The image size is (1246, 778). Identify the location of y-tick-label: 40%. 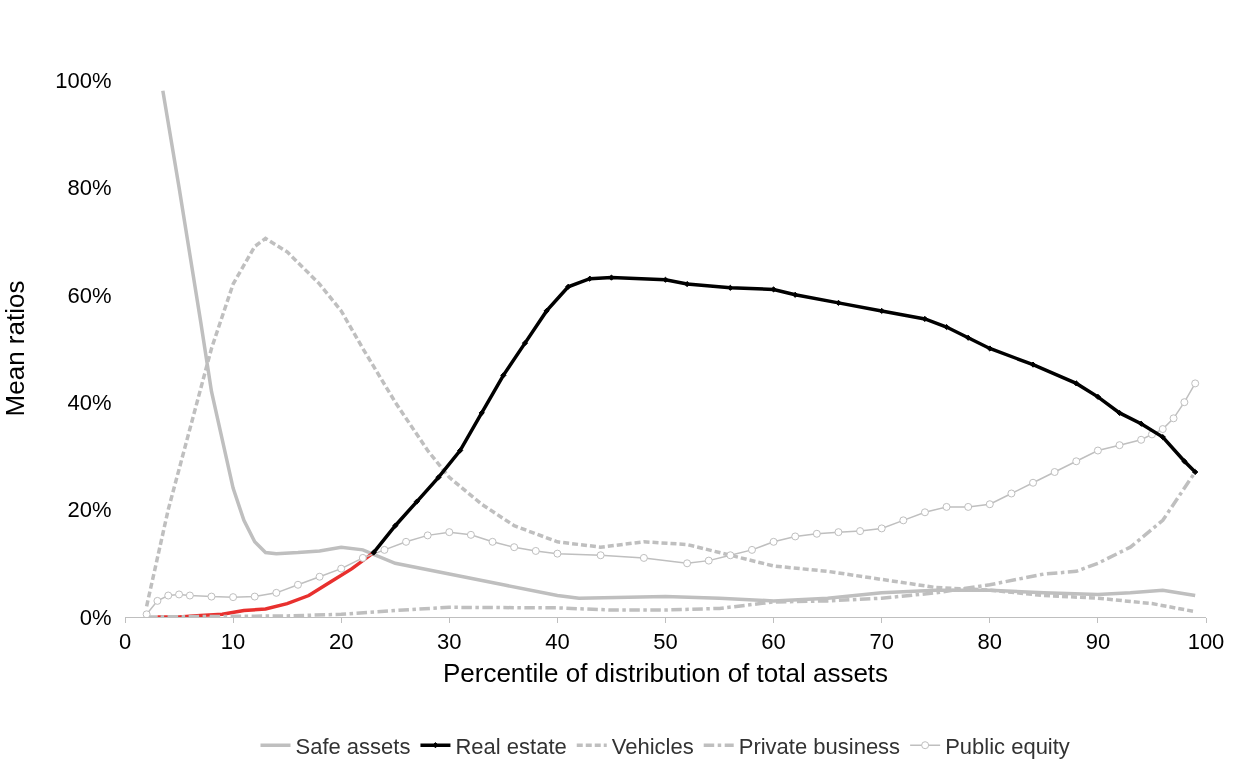
(89, 402).